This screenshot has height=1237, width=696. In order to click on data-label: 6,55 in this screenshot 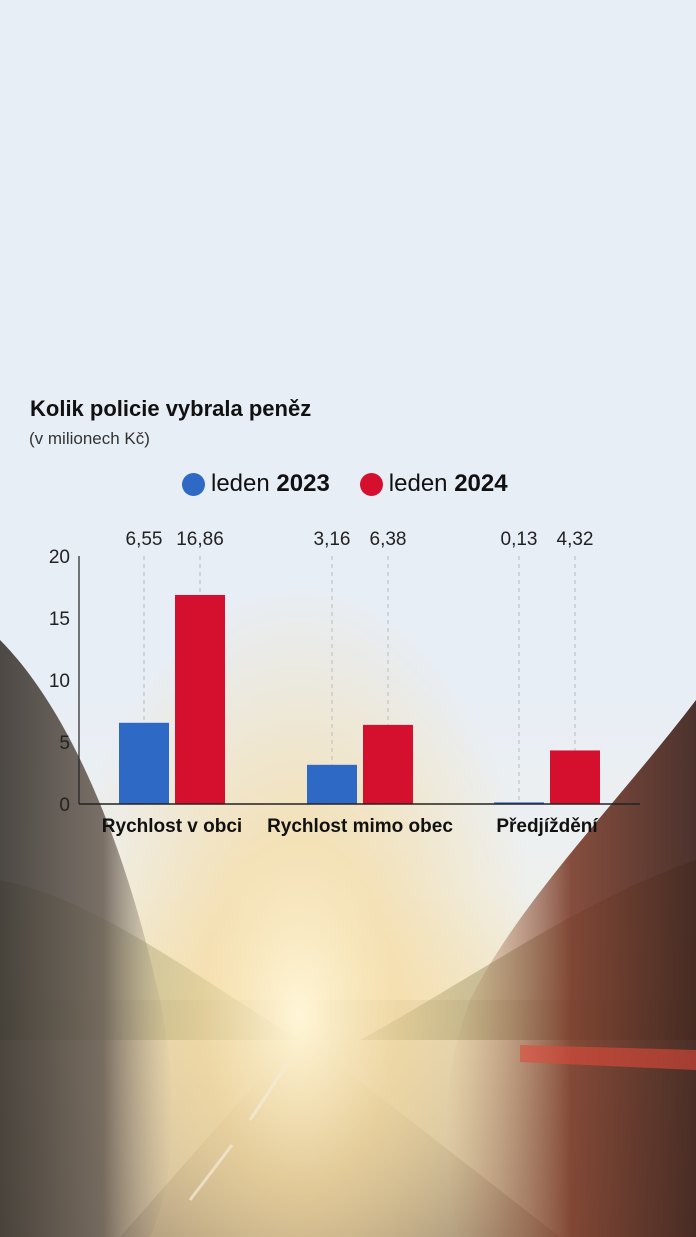, I will do `click(144, 539)`.